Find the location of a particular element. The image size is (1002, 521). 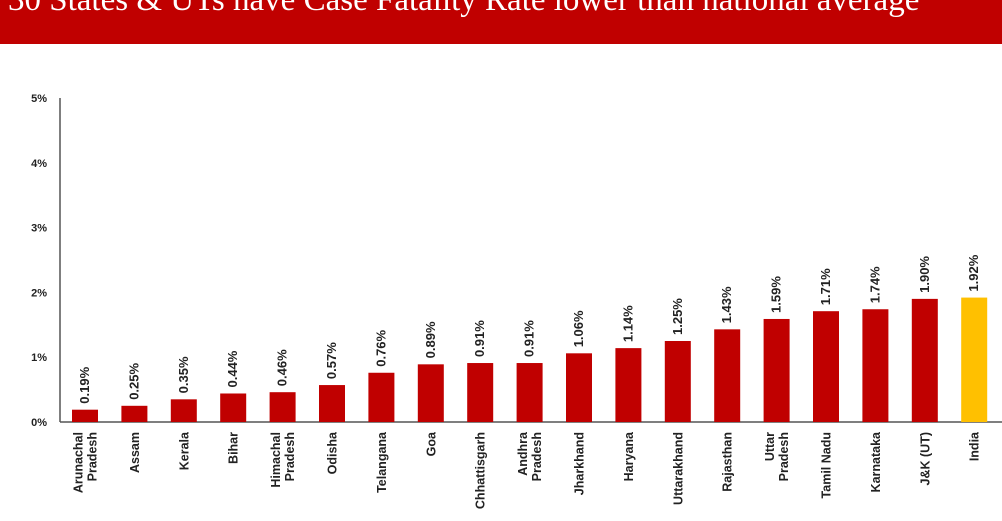

data-label: 1.59% is located at coordinates (776, 294).